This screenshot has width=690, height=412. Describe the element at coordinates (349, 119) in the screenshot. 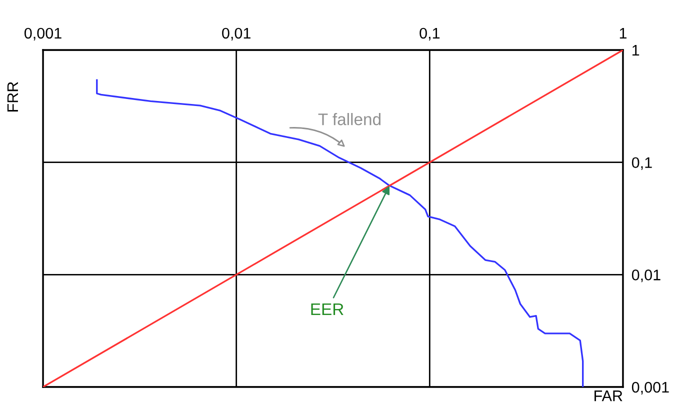

I see `annotation: T fallend` at that location.